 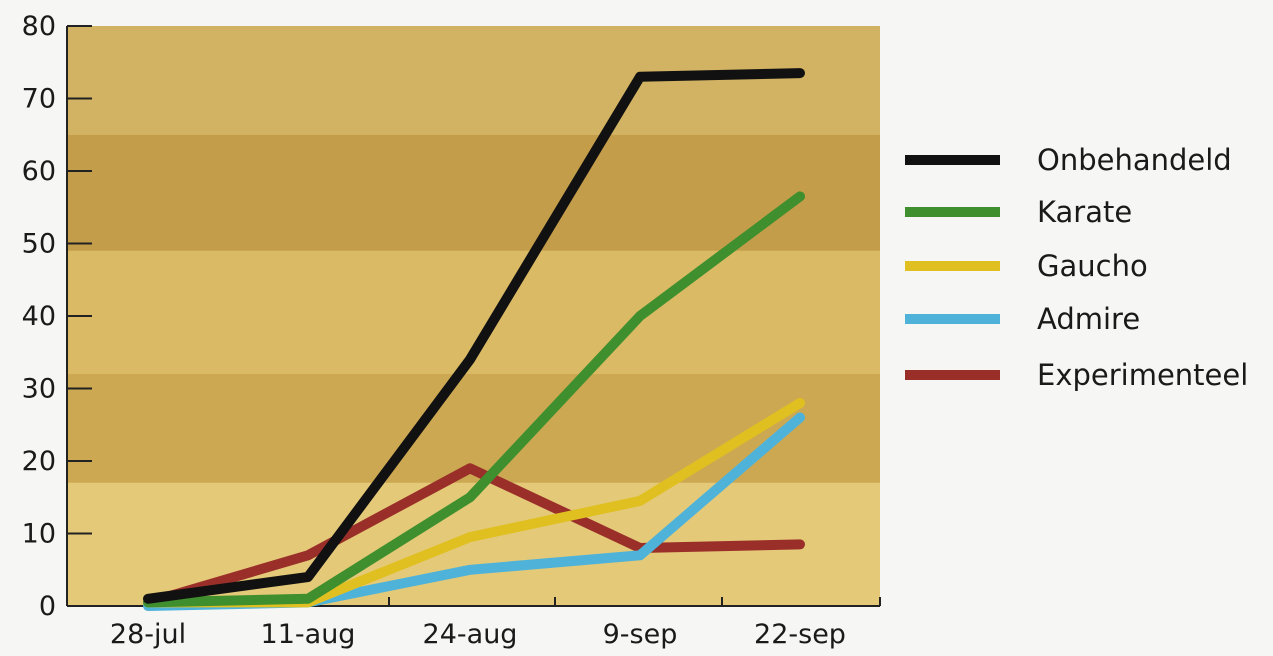 I want to click on y-tick-label: 70, so click(x=39, y=99).